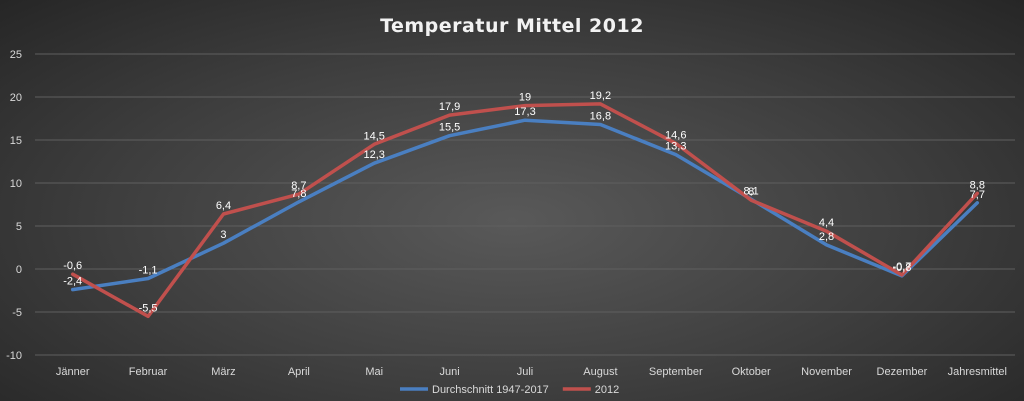  I want to click on data-label: 13,3, so click(675, 147).